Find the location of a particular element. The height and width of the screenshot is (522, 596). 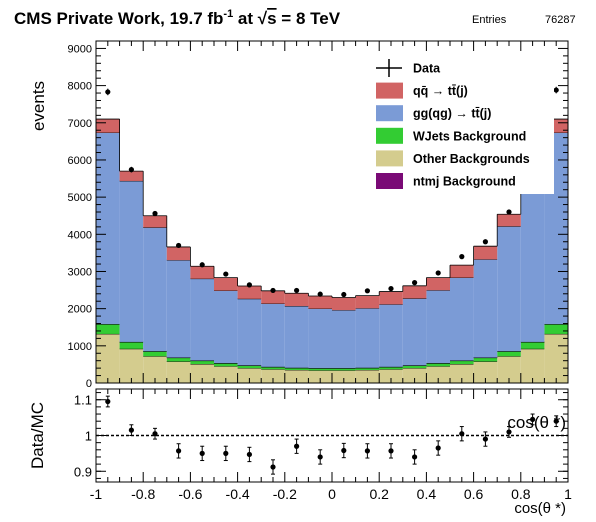

legend-box is located at coordinates (461, 125).